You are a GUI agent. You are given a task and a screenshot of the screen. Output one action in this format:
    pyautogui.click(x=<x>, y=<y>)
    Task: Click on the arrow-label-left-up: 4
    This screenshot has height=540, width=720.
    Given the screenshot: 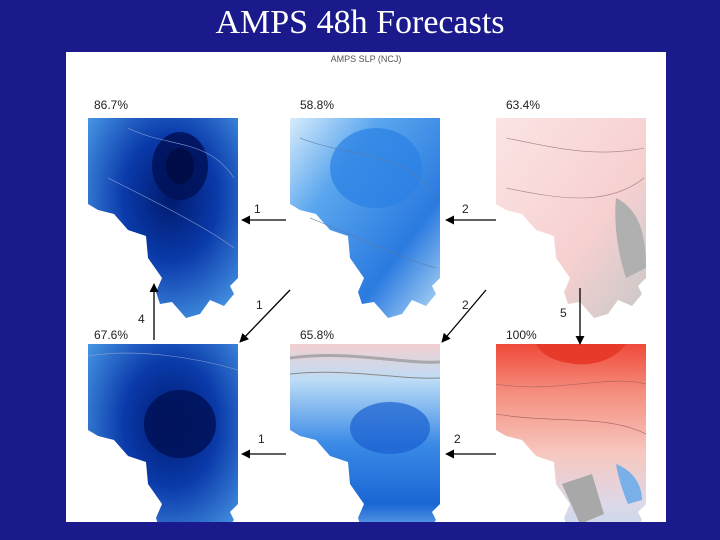 What is the action you would take?
    pyautogui.click(x=141, y=319)
    